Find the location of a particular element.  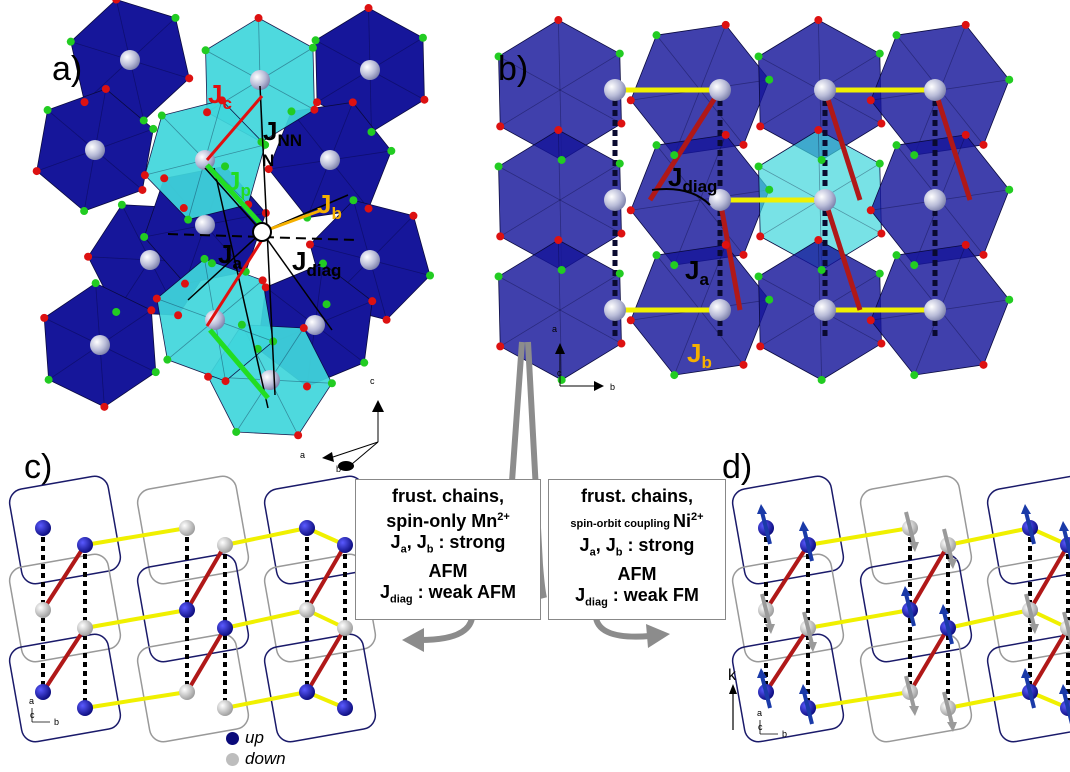

panel-c-axis-b: b is located at coordinates (56, 722).